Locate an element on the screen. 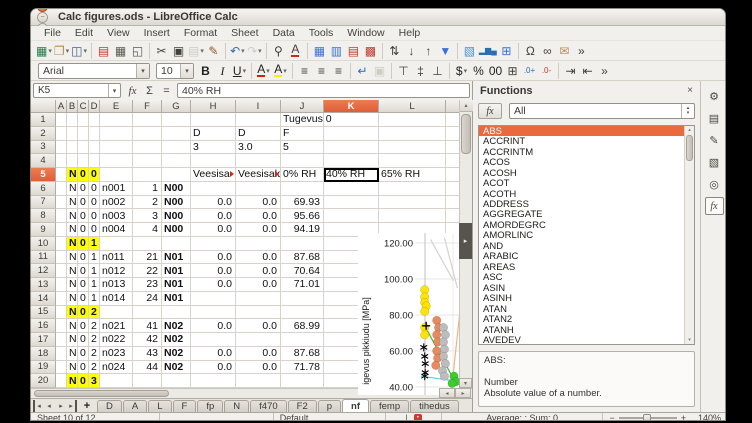 Image resolution: width=752 pixels, height=423 pixels. paste-button: ▤ ▾ is located at coordinates (196, 51).